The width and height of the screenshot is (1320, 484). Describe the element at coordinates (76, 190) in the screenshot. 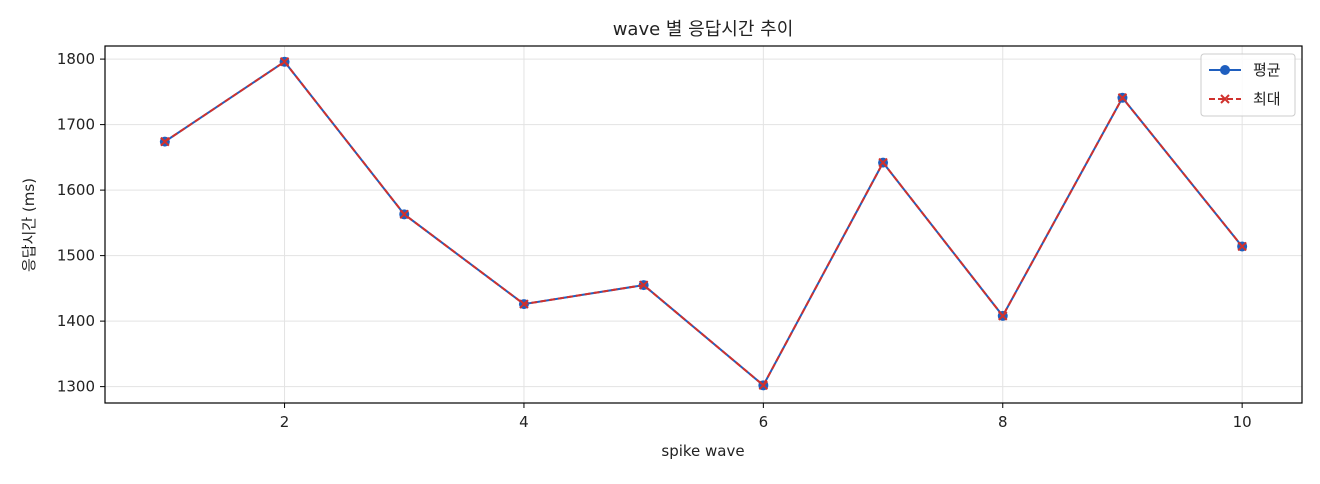

I see `y-tick-label: 1600` at that location.